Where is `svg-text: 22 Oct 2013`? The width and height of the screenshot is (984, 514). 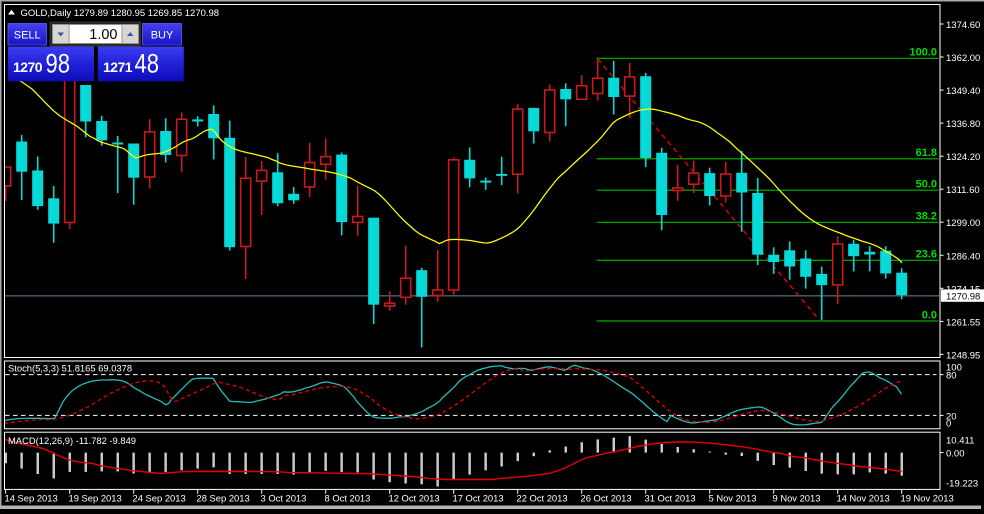
svg-text: 22 Oct 2013 is located at coordinates (542, 498).